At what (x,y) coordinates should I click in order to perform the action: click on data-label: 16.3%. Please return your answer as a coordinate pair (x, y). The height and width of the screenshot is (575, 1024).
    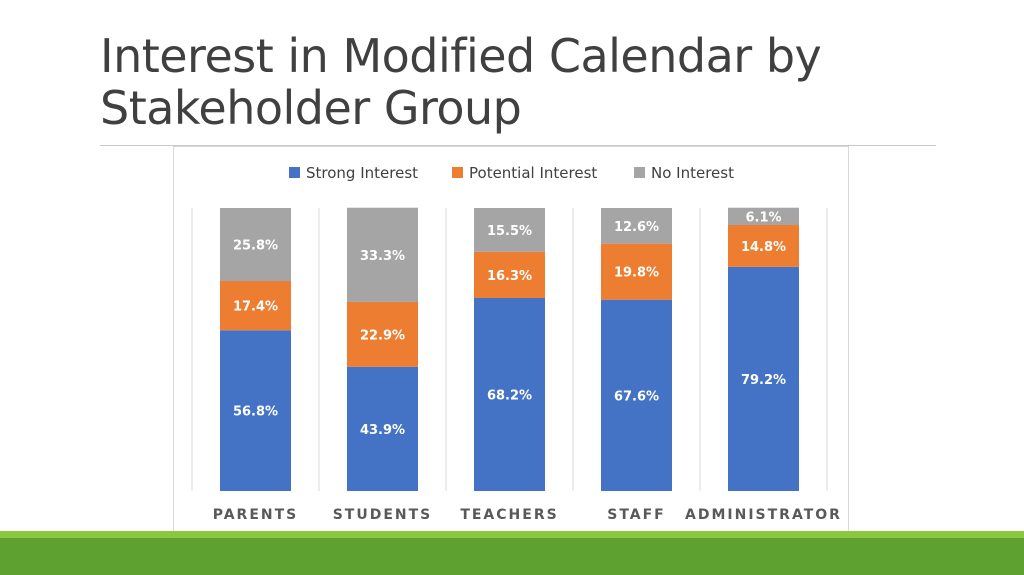
    Looking at the image, I should click on (509, 276).